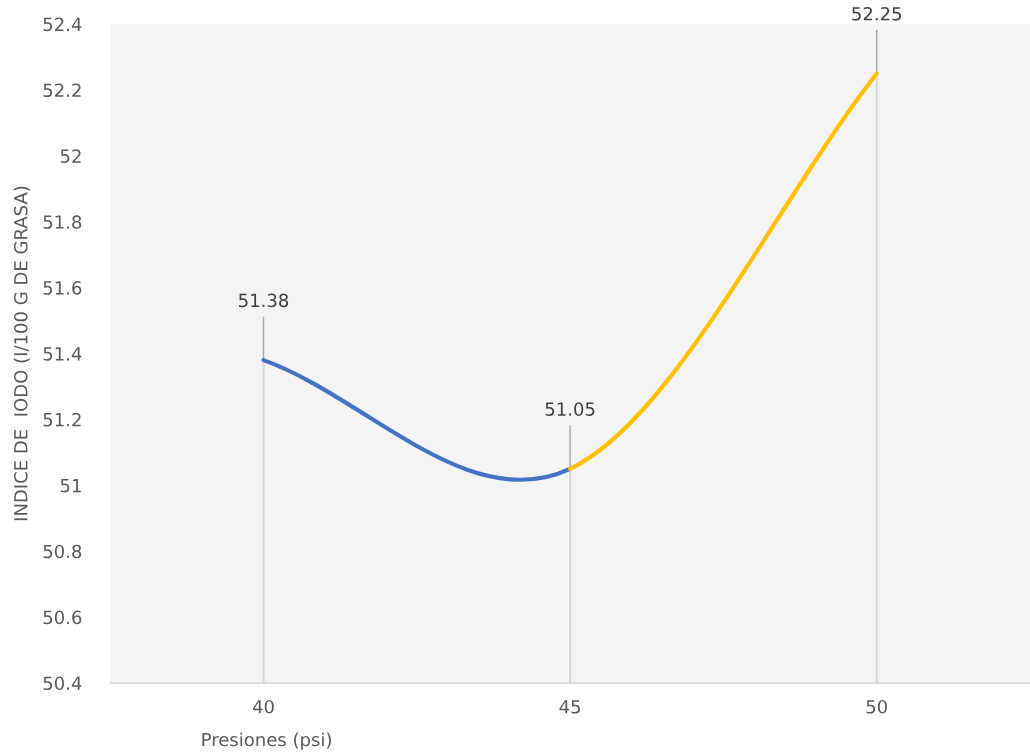 This screenshot has height=753, width=1030. Describe the element at coordinates (264, 300) in the screenshot. I see `data-label: 51.38` at that location.